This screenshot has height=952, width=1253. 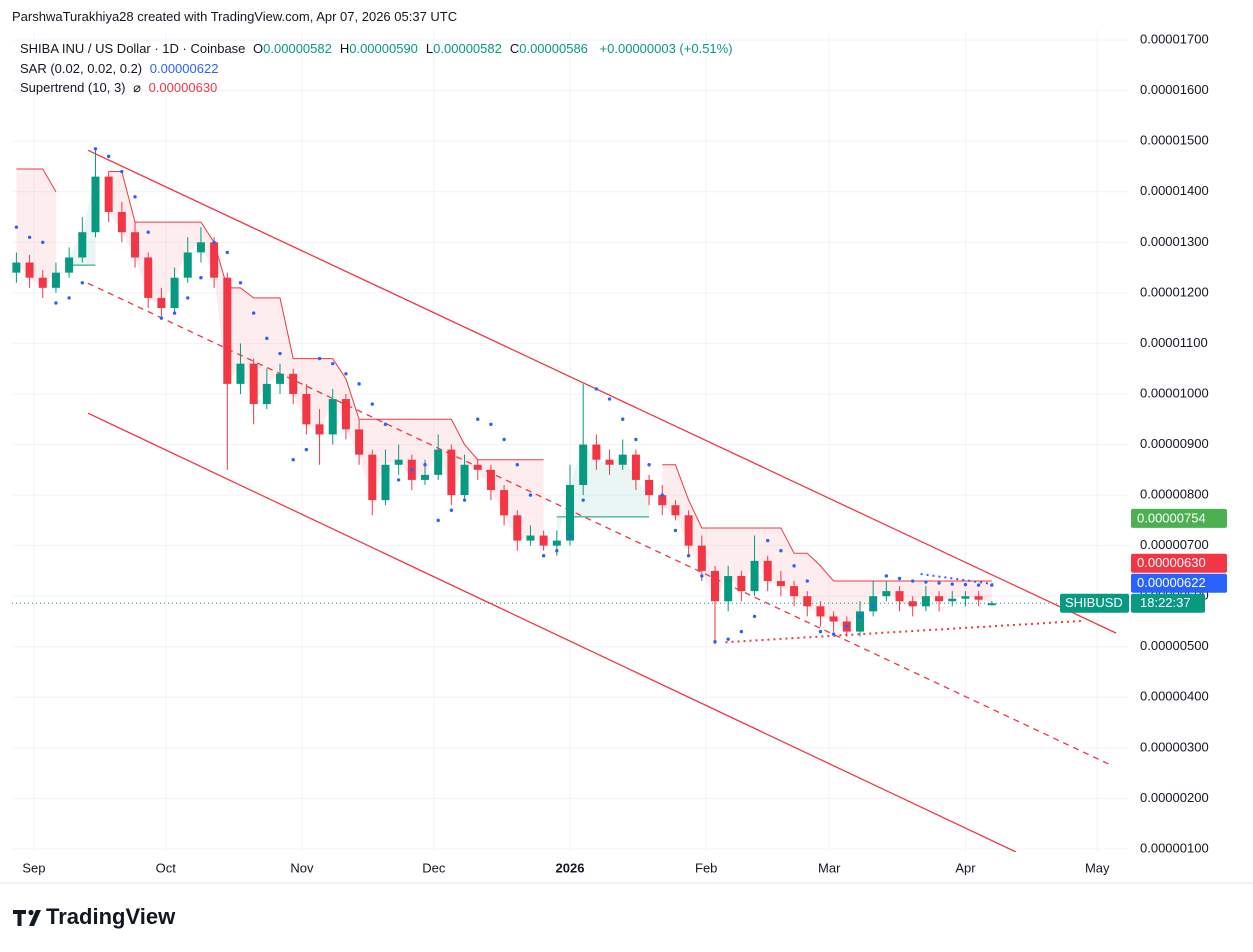 I want to click on y-tick-label: 0.00000100, so click(x=1174, y=847).